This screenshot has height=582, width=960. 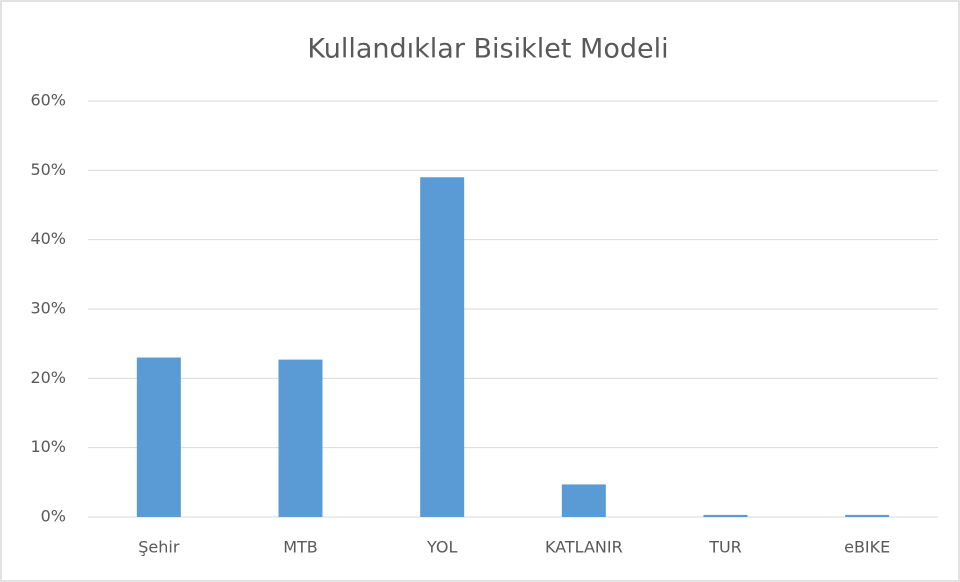 What do you see at coordinates (48, 377) in the screenshot?
I see `y-tick-label: 20%` at bounding box center [48, 377].